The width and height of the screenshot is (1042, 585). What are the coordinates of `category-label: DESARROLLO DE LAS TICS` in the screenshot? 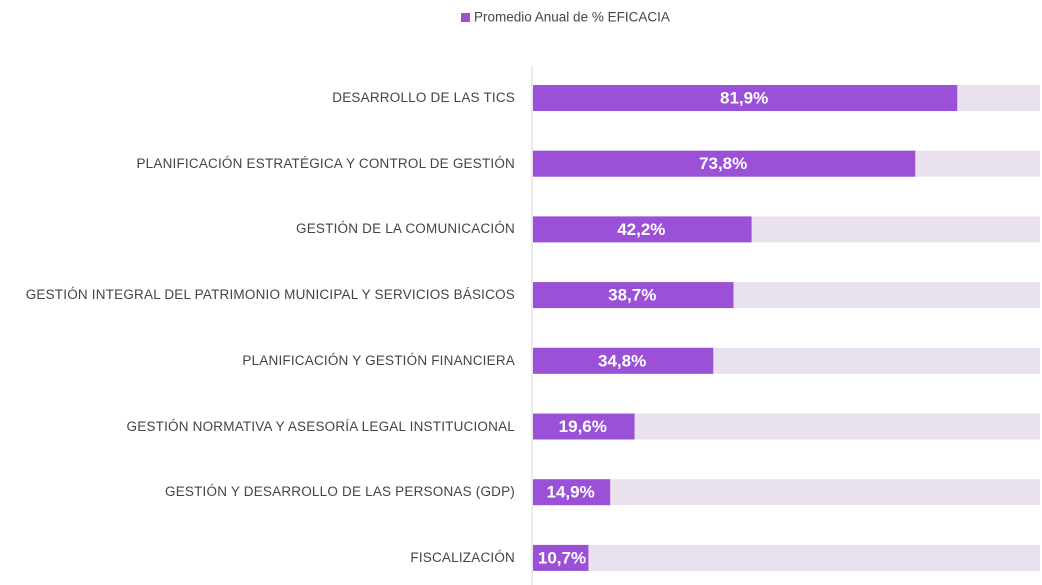 It's located at (423, 97).